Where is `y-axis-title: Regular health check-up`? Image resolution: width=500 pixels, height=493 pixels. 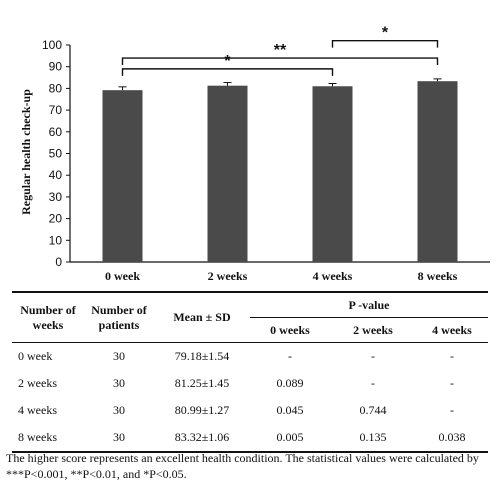
y-axis-title: Regular health check-up is located at coordinates (26, 152).